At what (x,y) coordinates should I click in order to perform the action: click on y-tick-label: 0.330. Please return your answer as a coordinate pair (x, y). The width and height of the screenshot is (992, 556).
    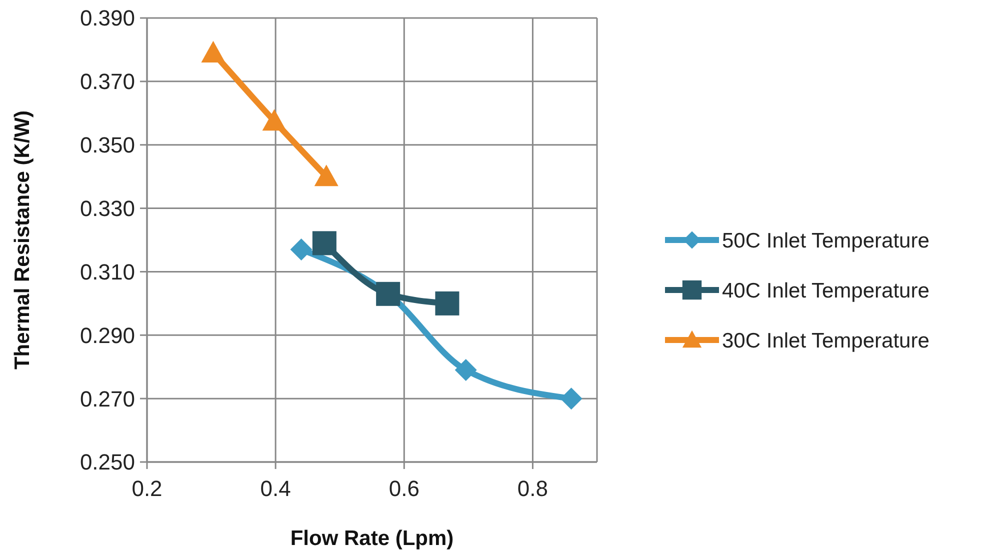
    Looking at the image, I should click on (107, 208).